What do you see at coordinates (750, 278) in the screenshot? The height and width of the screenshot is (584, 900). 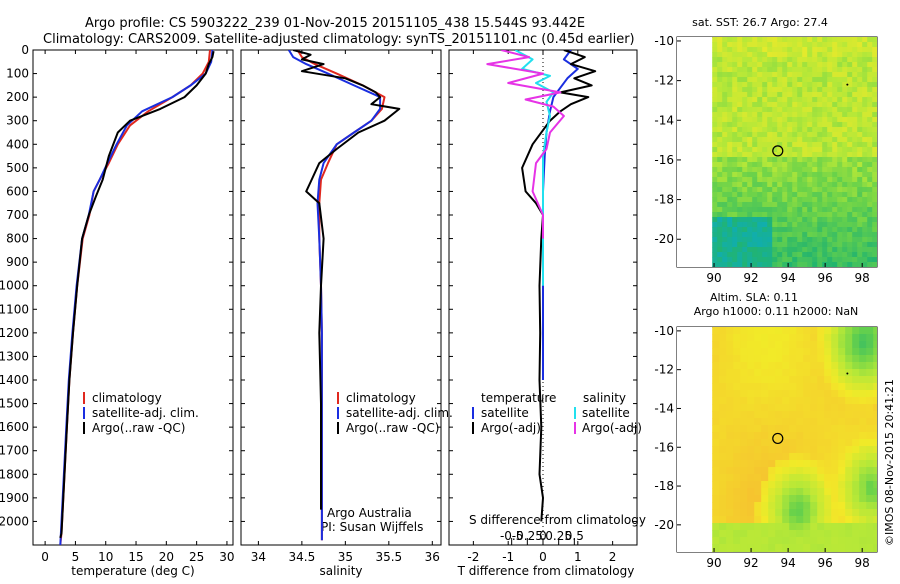 I see `map-x-tick-label: 92` at bounding box center [750, 278].